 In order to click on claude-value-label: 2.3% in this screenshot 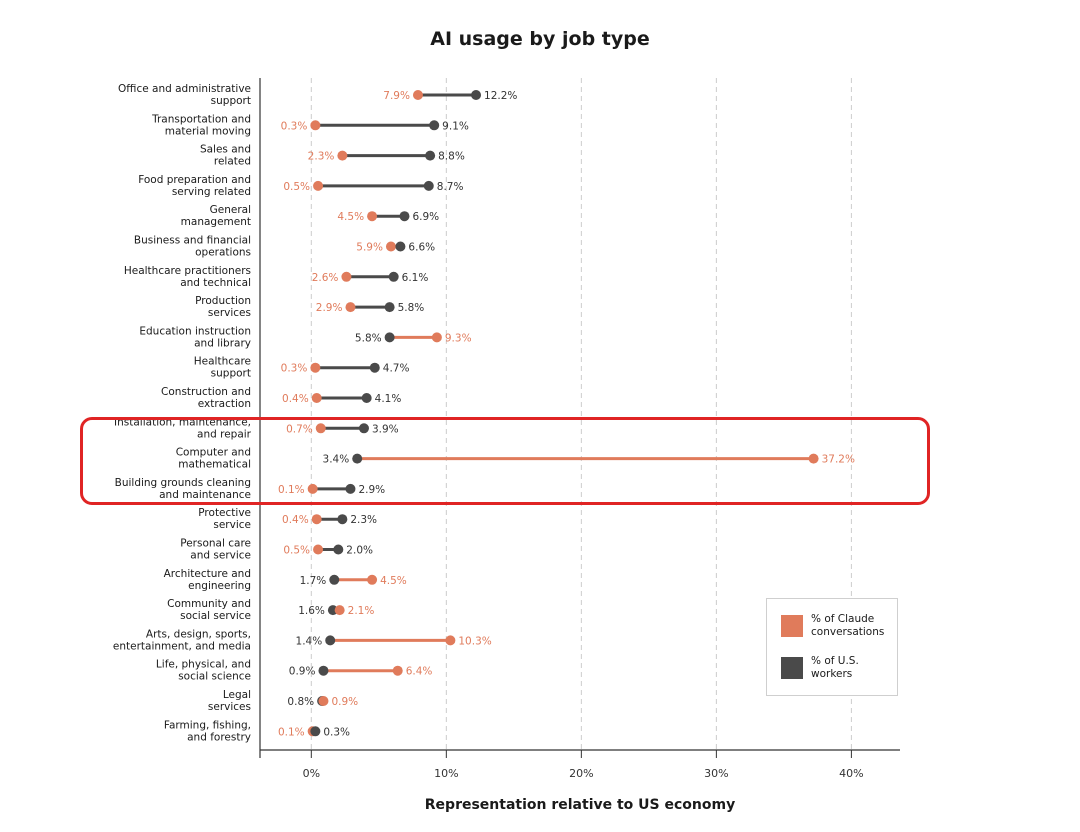, I will do `click(321, 157)`.